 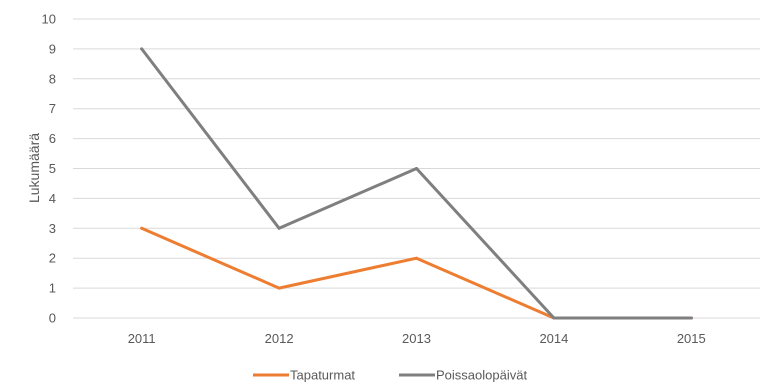 I want to click on y-tick-label: 0, so click(x=52, y=318).